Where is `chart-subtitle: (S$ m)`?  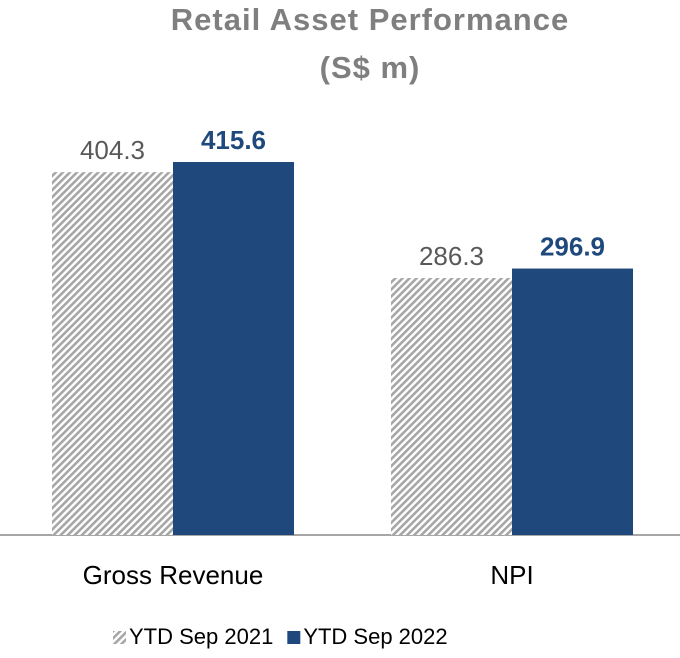
chart-subtitle: (S$ m) is located at coordinates (370, 67).